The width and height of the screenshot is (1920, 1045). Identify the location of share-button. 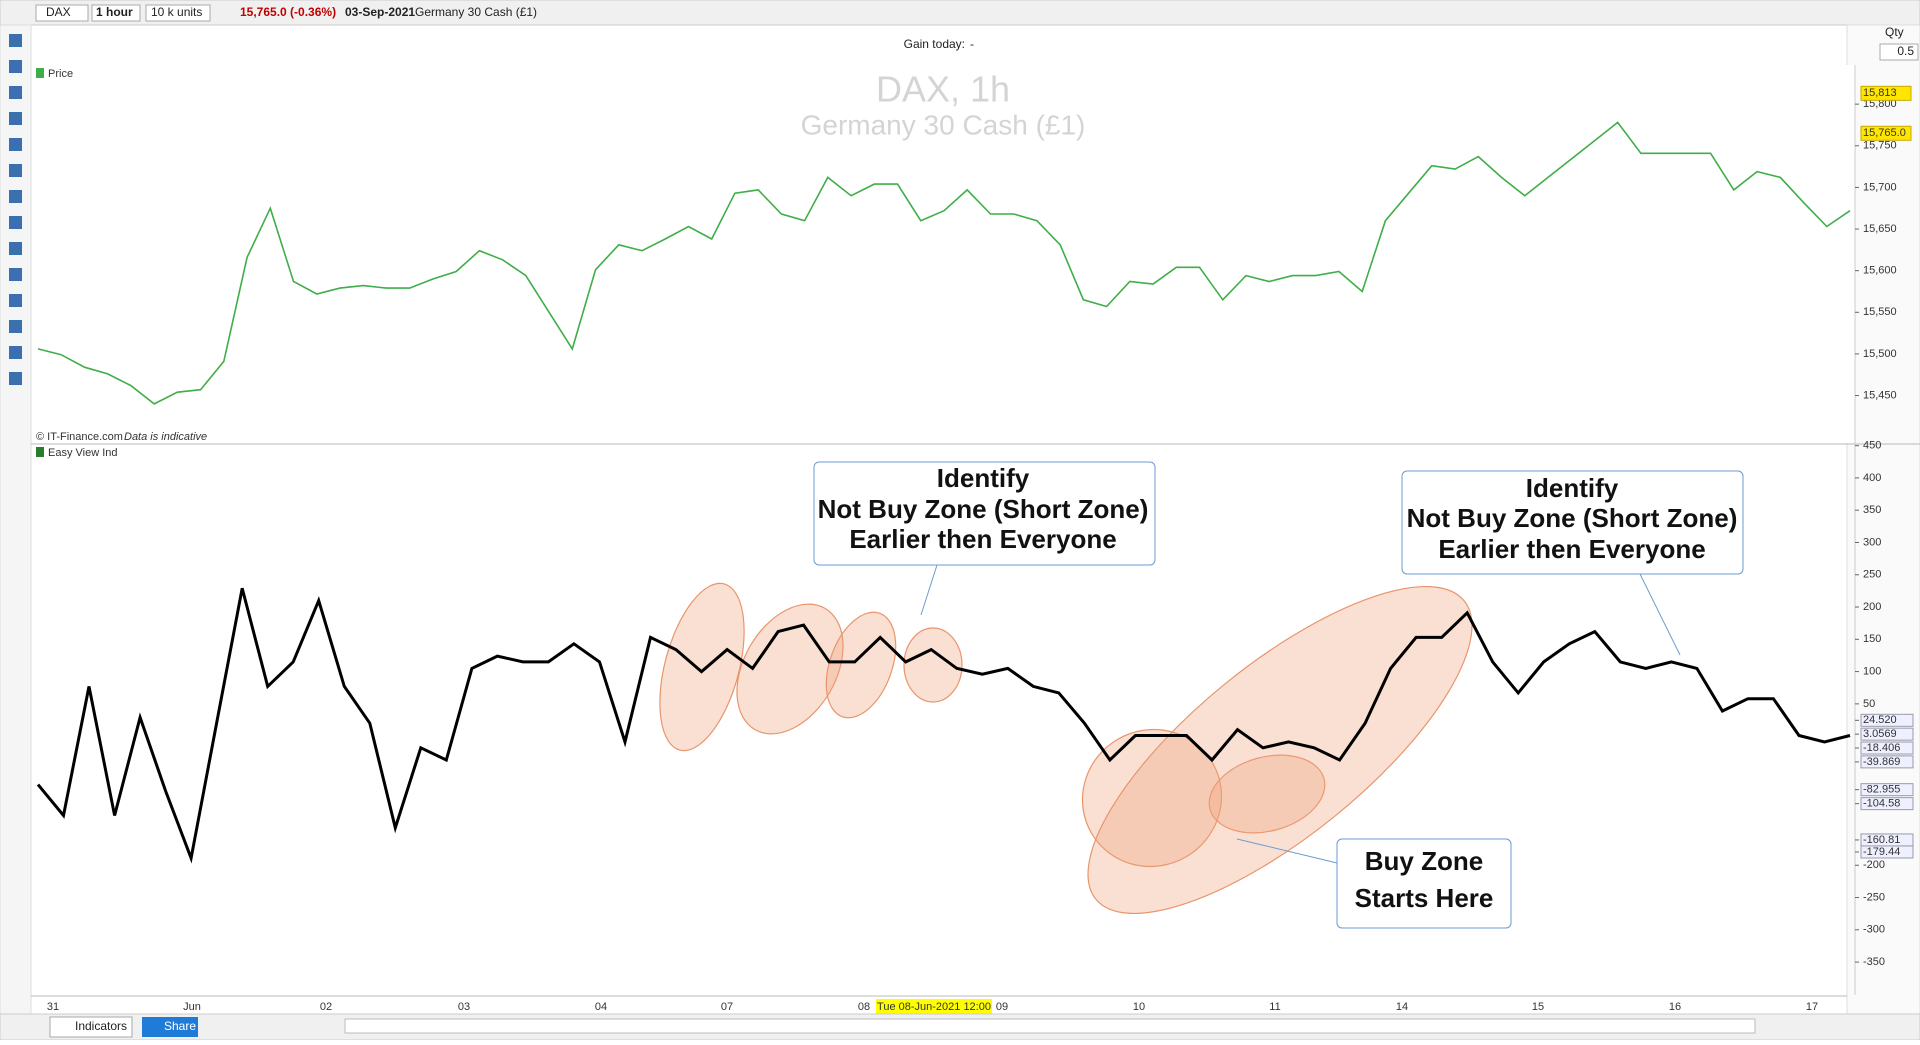
(170, 1027).